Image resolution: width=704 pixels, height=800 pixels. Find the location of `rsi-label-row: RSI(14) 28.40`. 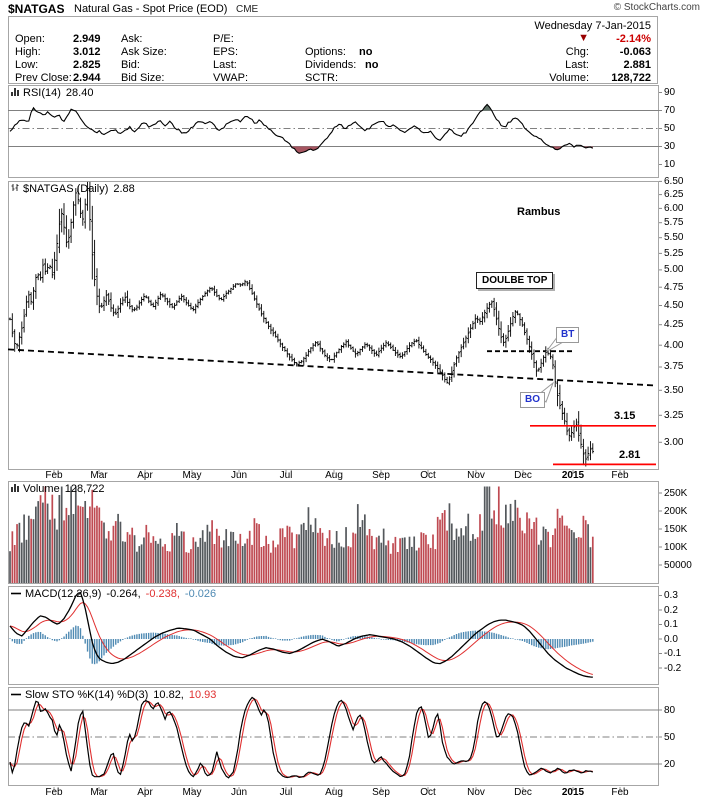

rsi-label-row: RSI(14) 28.40 is located at coordinates (52, 93).